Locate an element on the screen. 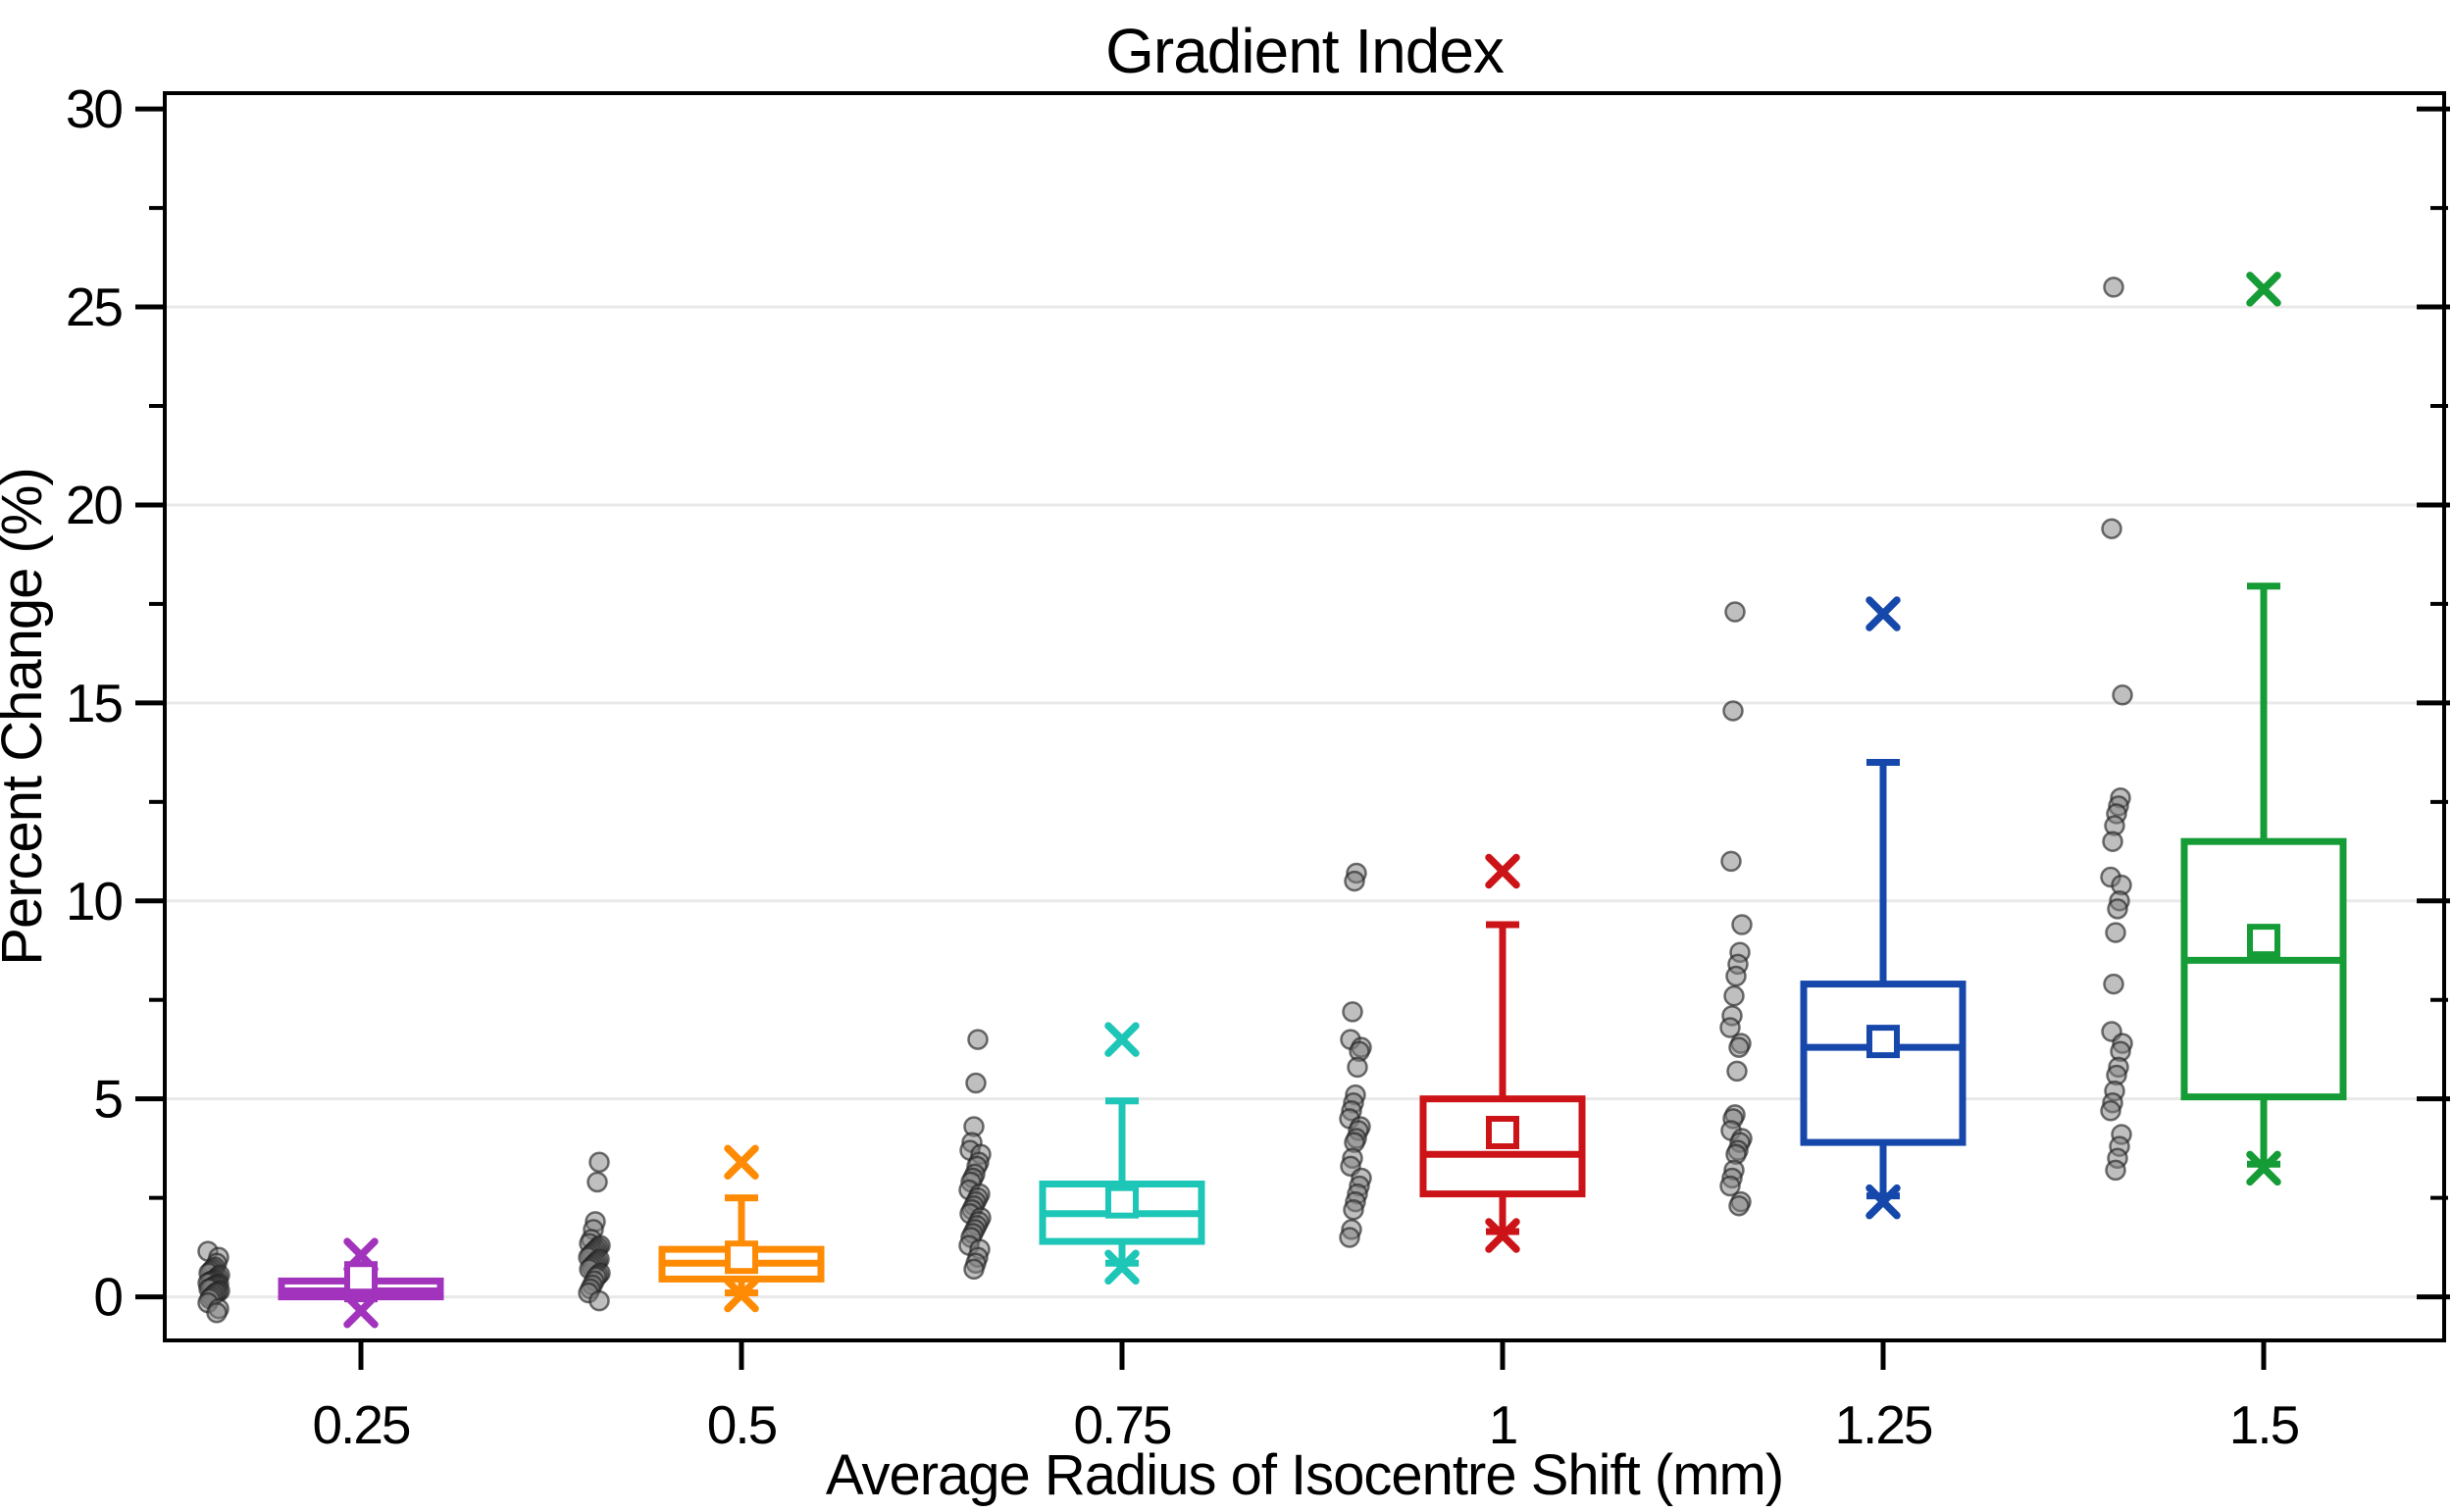  y-tick-label: 30 is located at coordinates (94, 108).